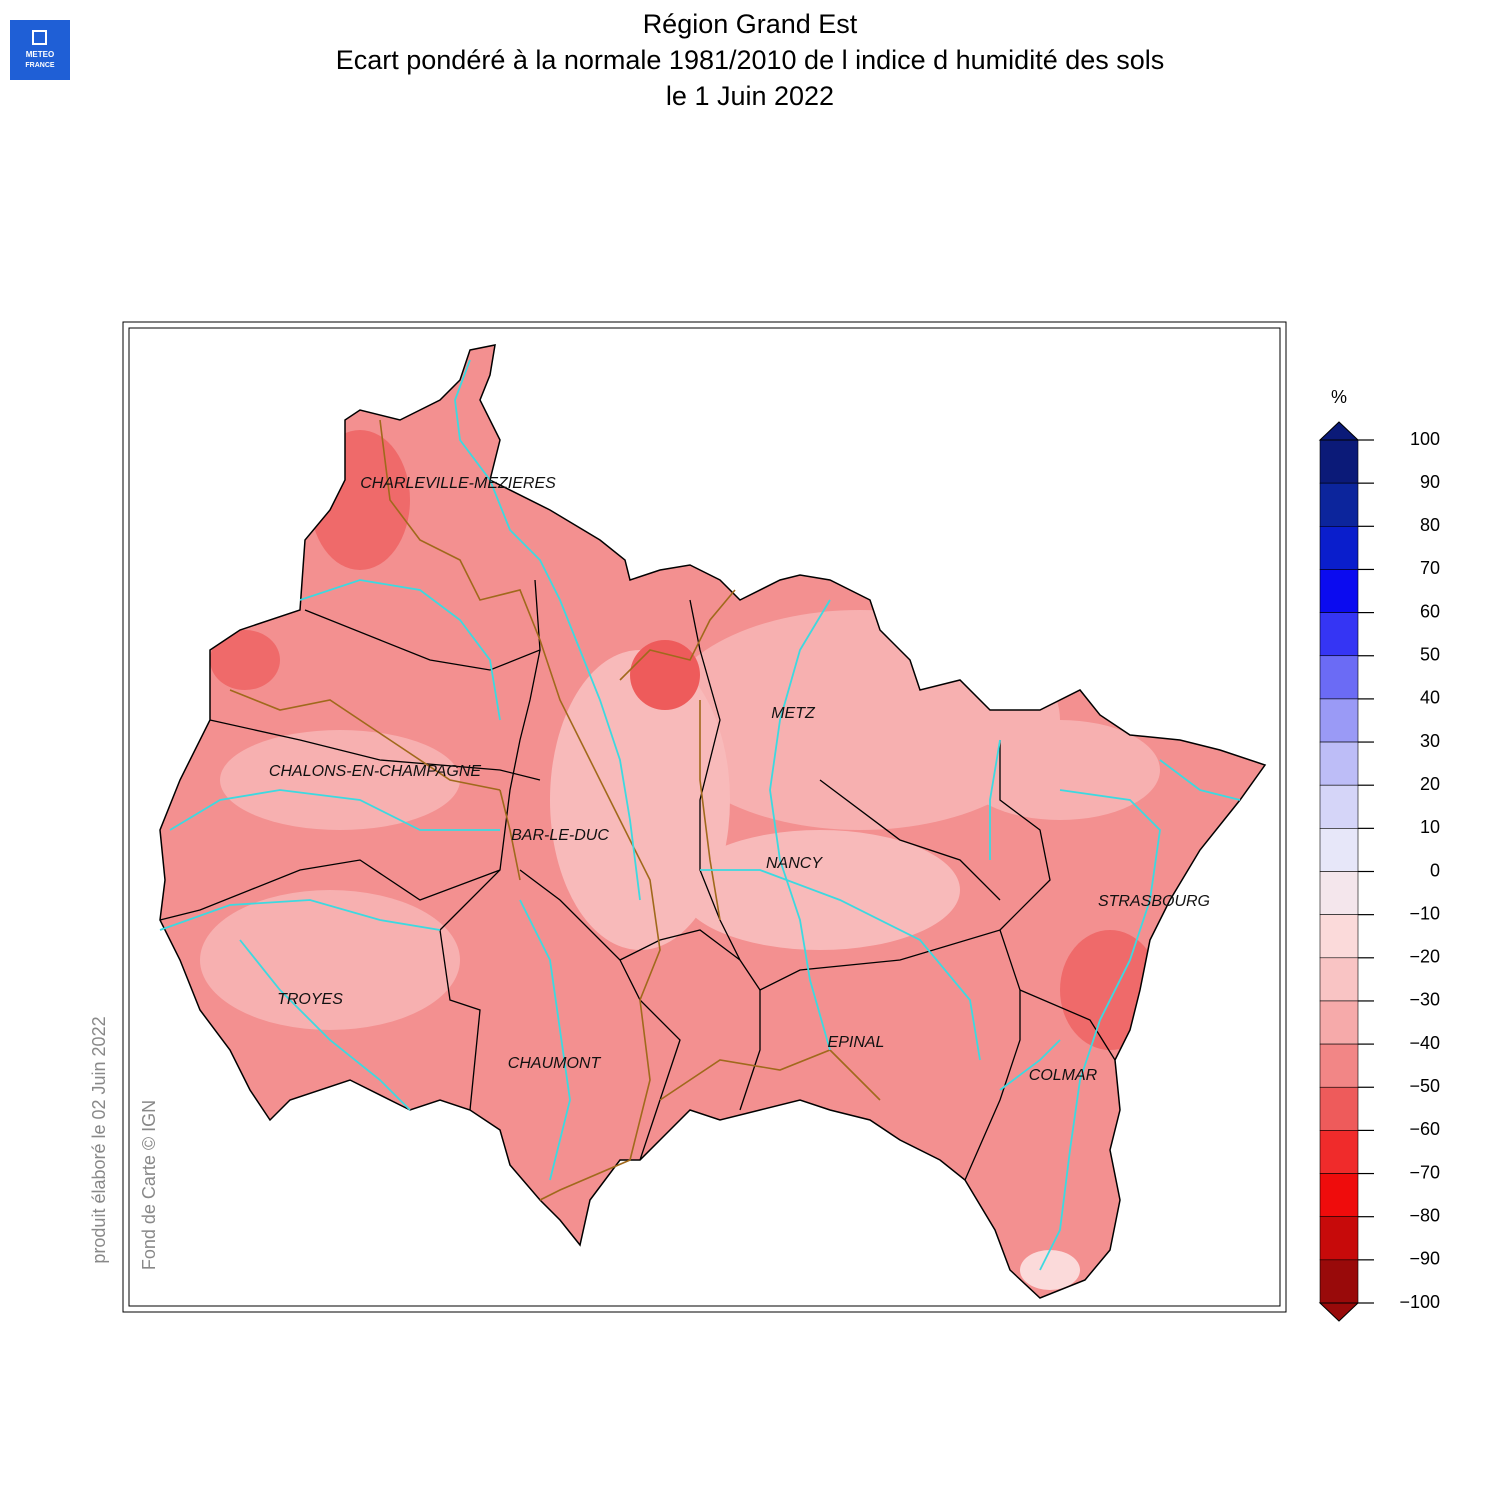  Describe the element at coordinates (99, 1139) in the screenshot. I see `credit: produit élaboré le 02 Juin 2022` at that location.